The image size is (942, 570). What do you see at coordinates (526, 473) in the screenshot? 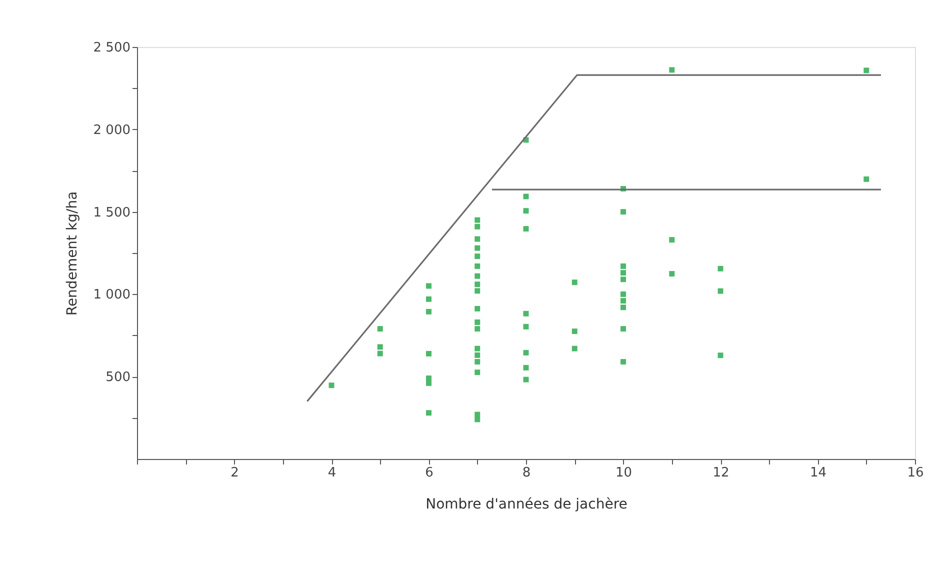
I see `x-tick-label: 8` at bounding box center [526, 473].